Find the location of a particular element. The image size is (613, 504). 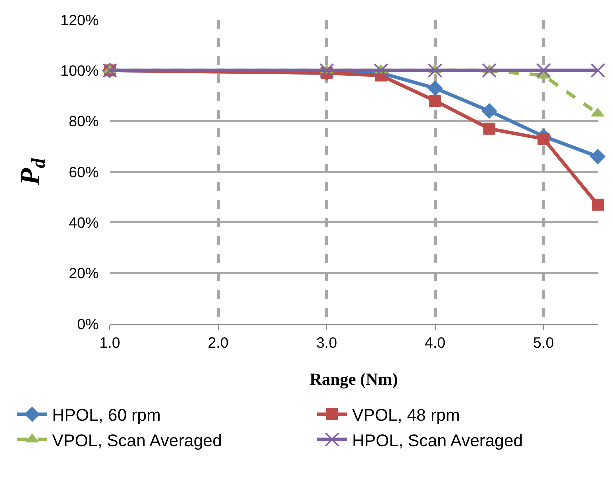

x-tick-label: 2.0 is located at coordinates (218, 343).